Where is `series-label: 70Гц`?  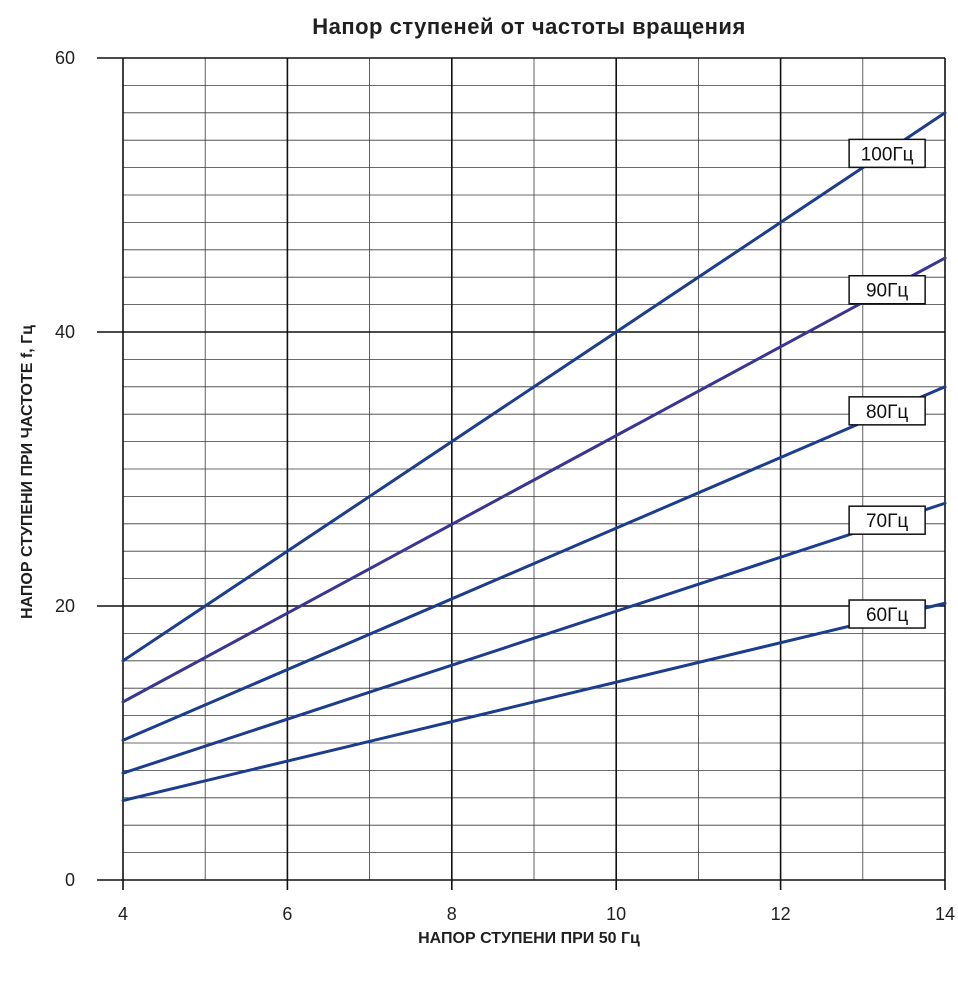
series-label: 70Гц is located at coordinates (887, 520).